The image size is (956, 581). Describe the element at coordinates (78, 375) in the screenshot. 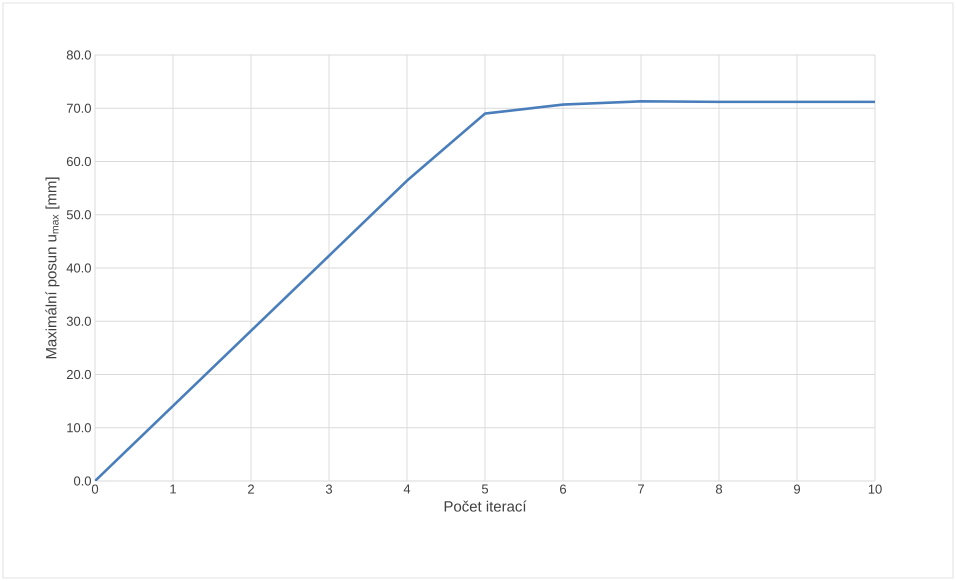

I see `y-tick-label: 20.0` at that location.